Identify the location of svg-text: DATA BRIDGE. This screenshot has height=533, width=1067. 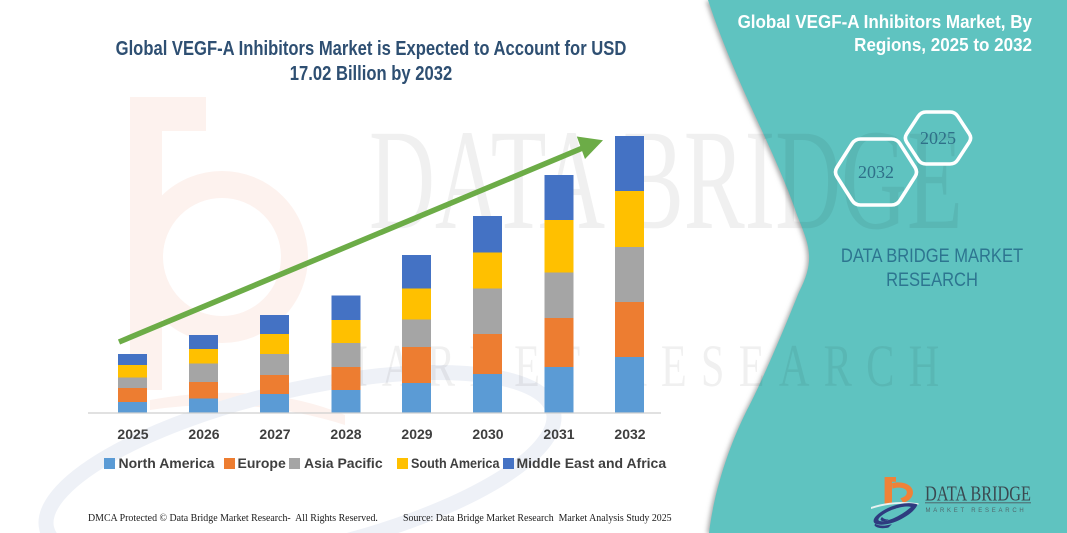
(978, 494).